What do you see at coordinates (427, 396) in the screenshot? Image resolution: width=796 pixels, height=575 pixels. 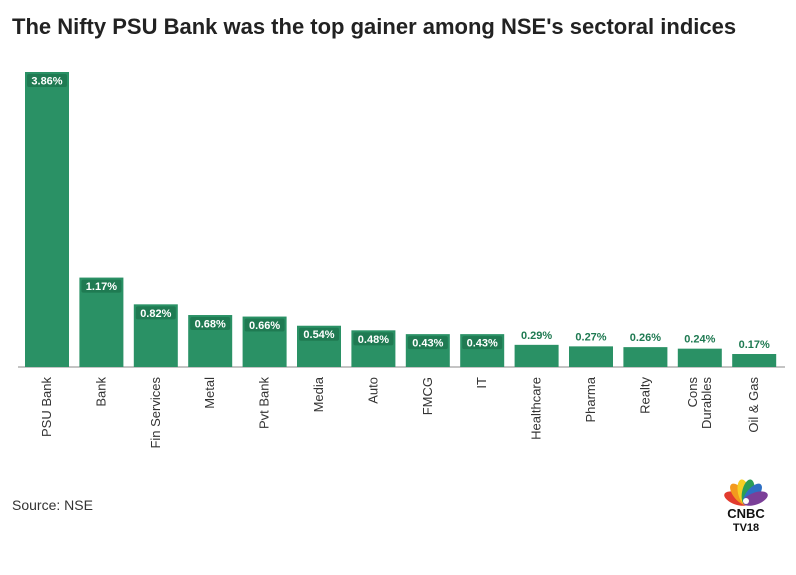 I see `x-tick-label-7: FMCG` at bounding box center [427, 396].